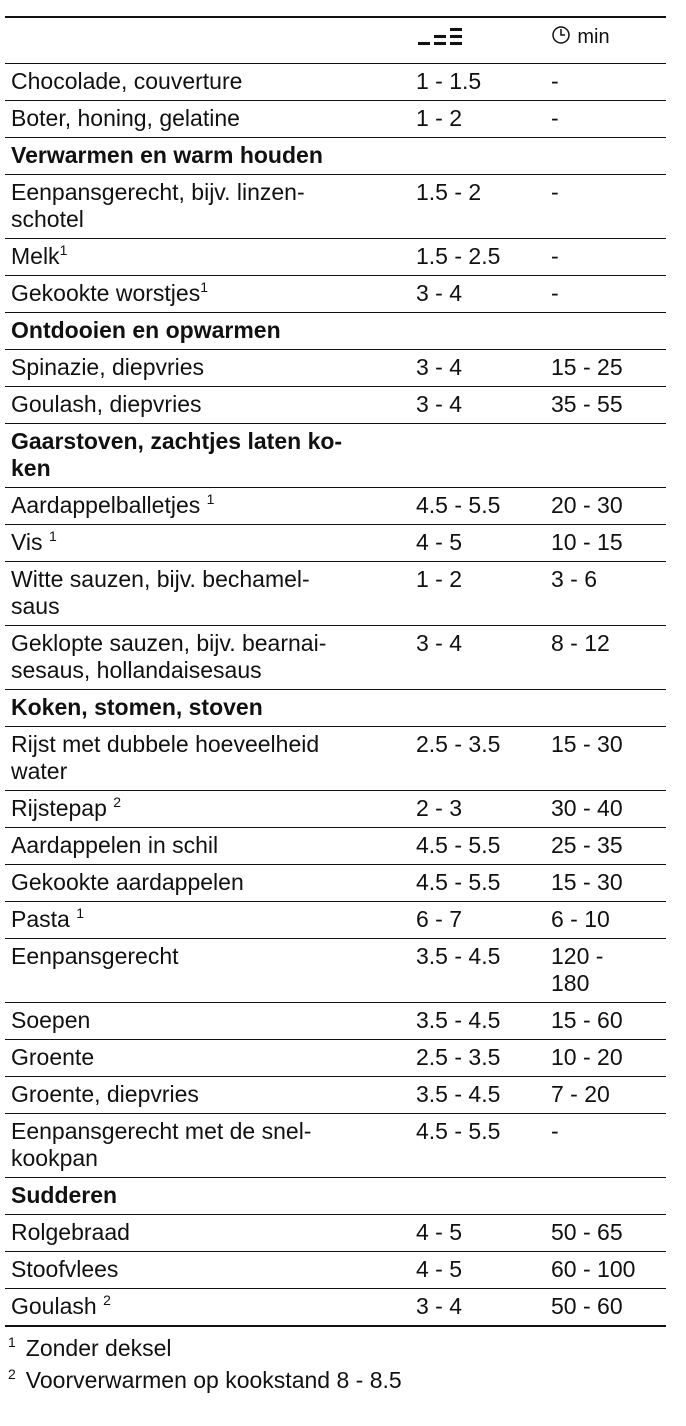  What do you see at coordinates (136, 670) in the screenshot?
I see `cell-line: sesaus, hollandaisesaus` at bounding box center [136, 670].